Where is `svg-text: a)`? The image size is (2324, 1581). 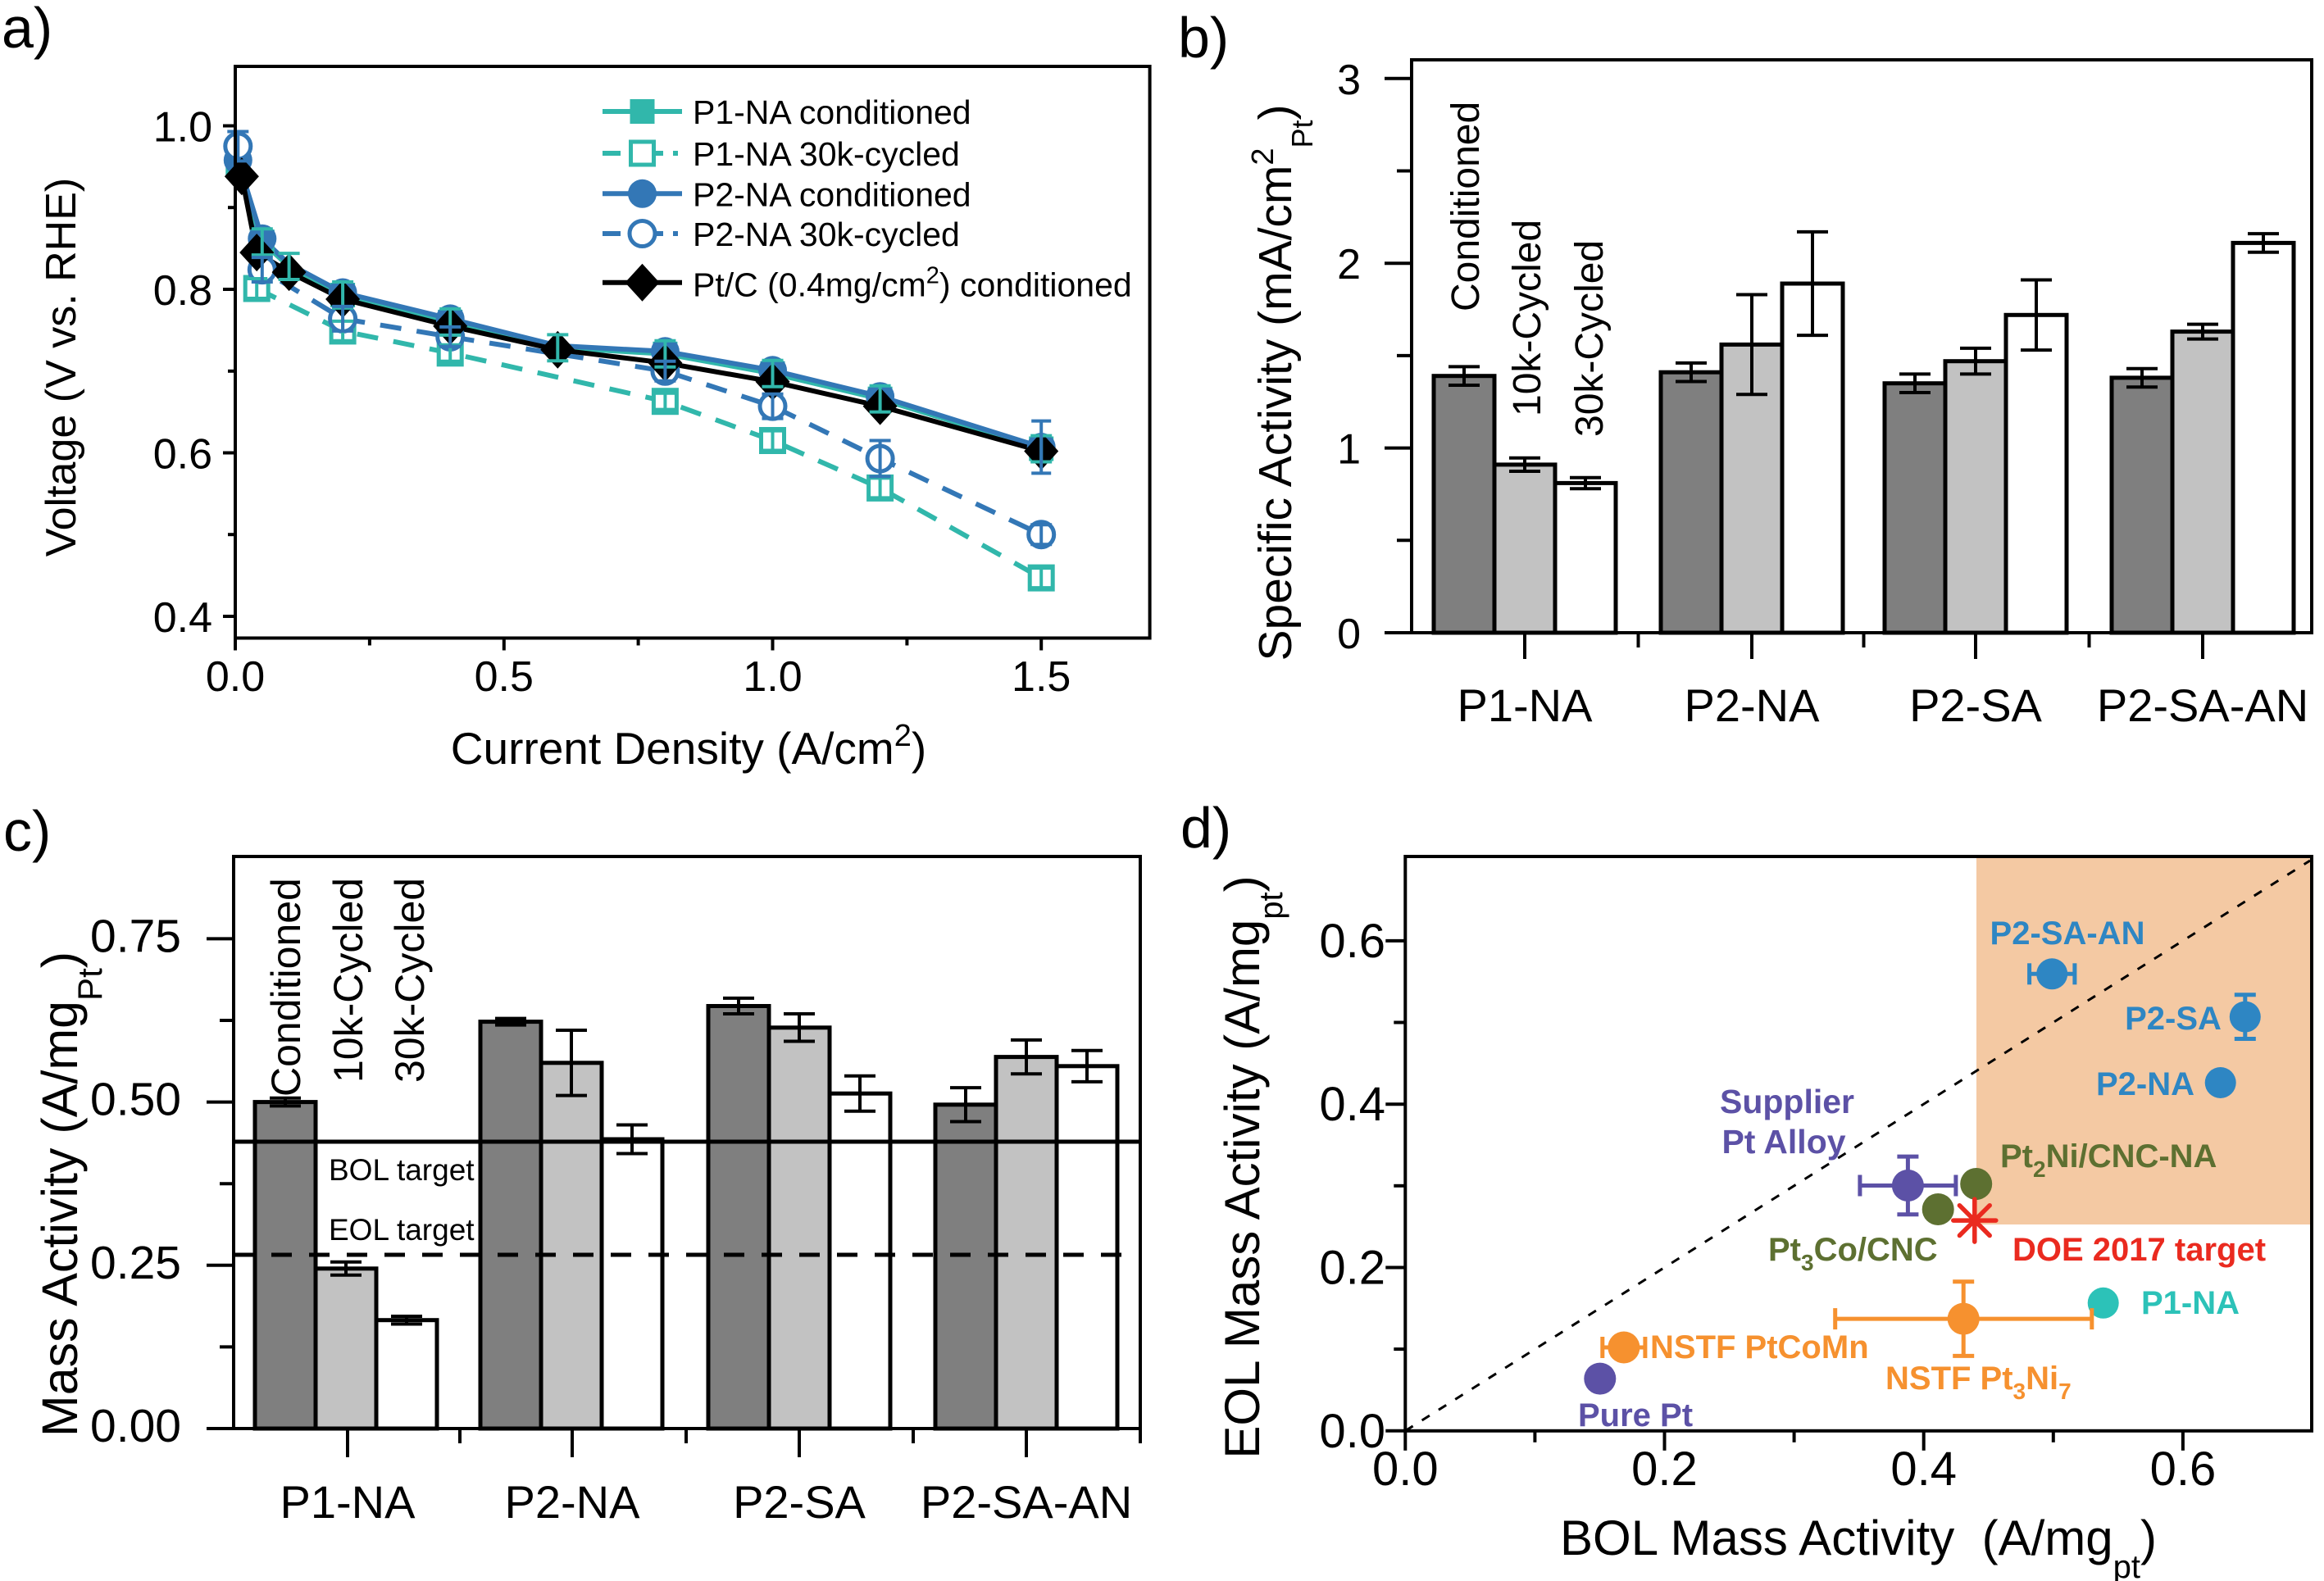 svg-text: a) is located at coordinates (27, 30).